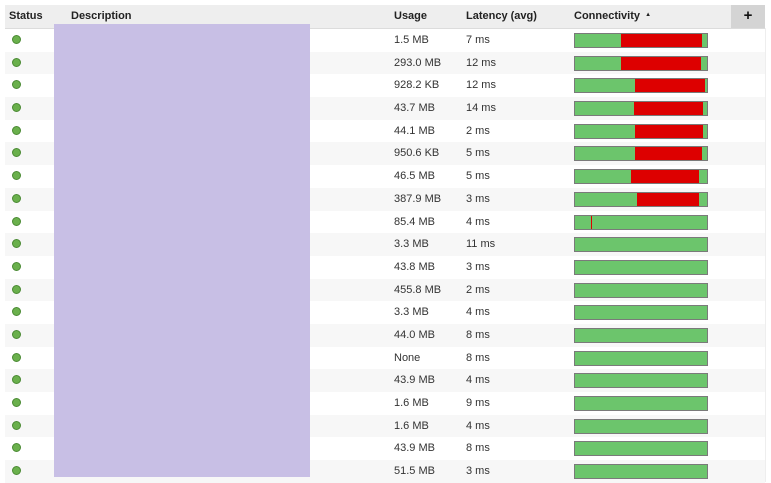 The image size is (771, 483). I want to click on usage-cell: 44.0 MB, so click(414, 334).